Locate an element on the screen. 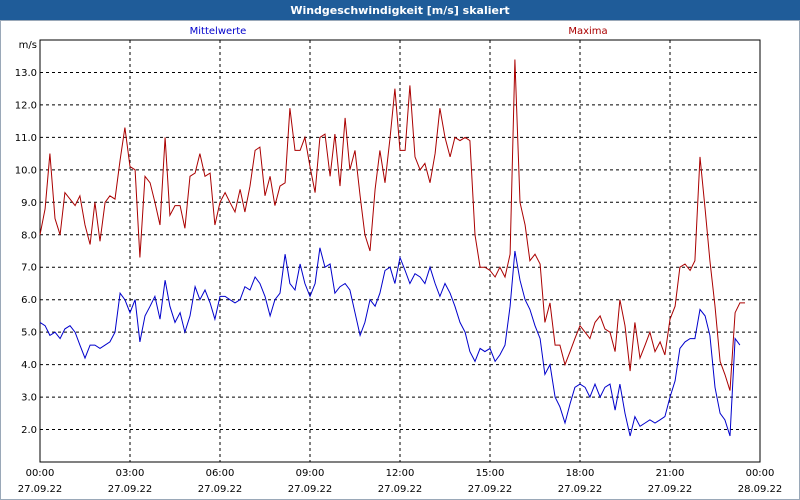 The image size is (800, 500). x-tick-time: 18:00 is located at coordinates (580, 473).